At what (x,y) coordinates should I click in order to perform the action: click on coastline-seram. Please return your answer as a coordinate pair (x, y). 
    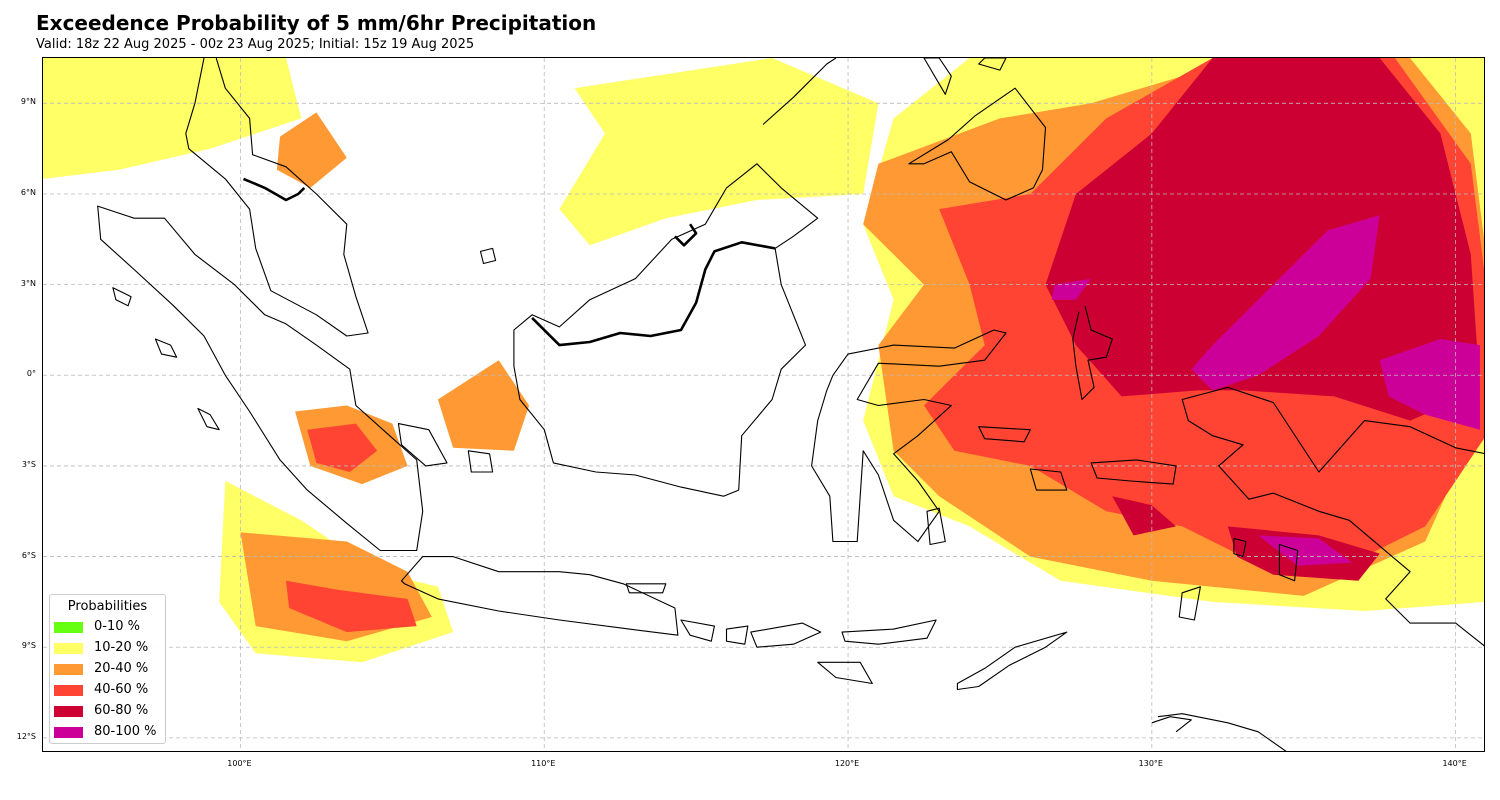
    Looking at the image, I should click on (1133, 472).